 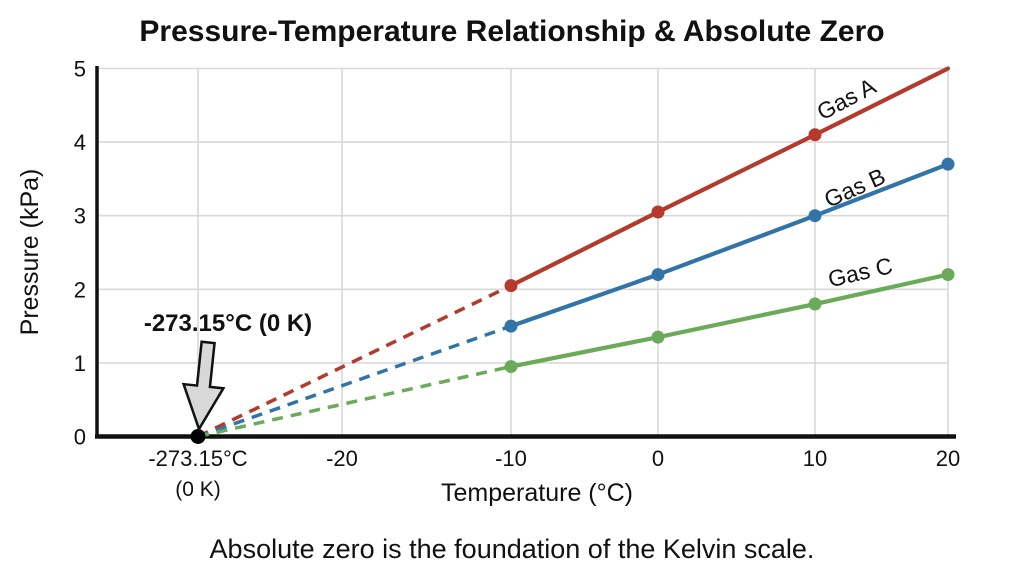 What do you see at coordinates (511, 458) in the screenshot?
I see `x-tick-label: -10` at bounding box center [511, 458].